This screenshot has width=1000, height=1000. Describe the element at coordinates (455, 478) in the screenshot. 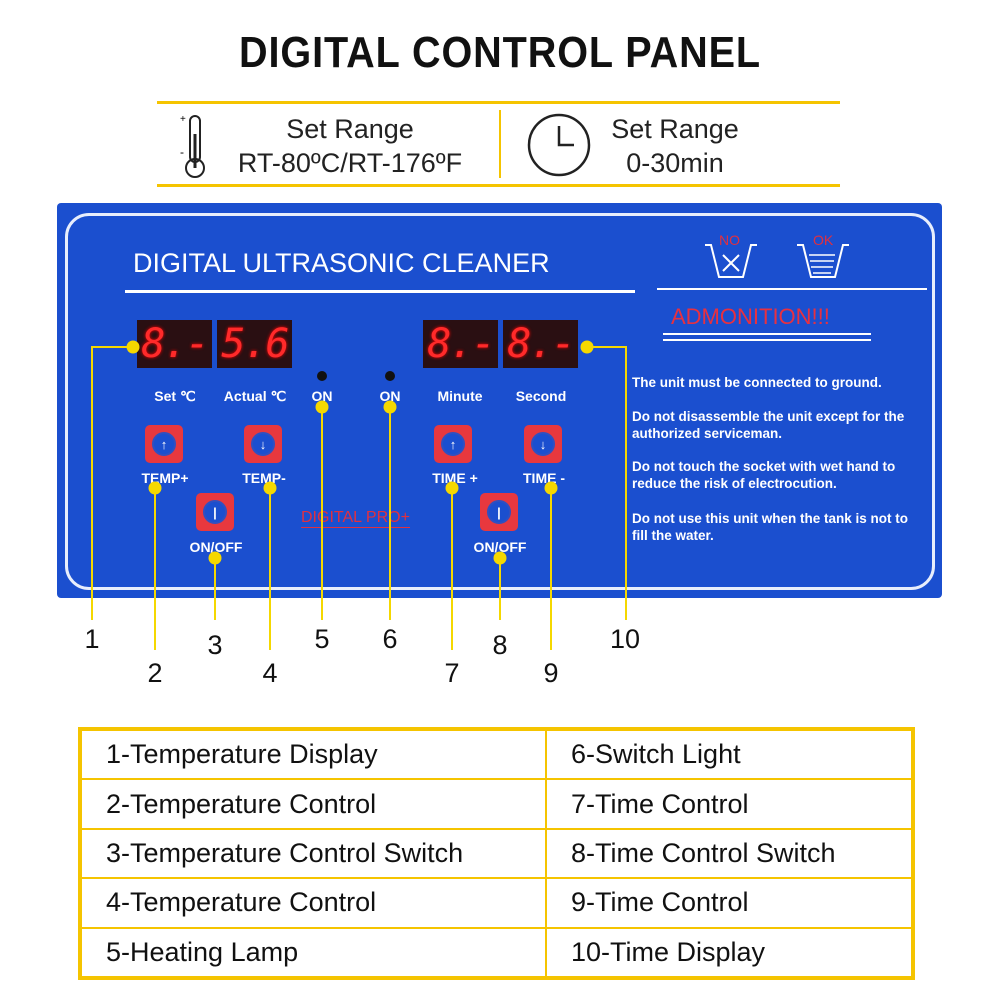

I see `time-plus-label: TIME +` at that location.